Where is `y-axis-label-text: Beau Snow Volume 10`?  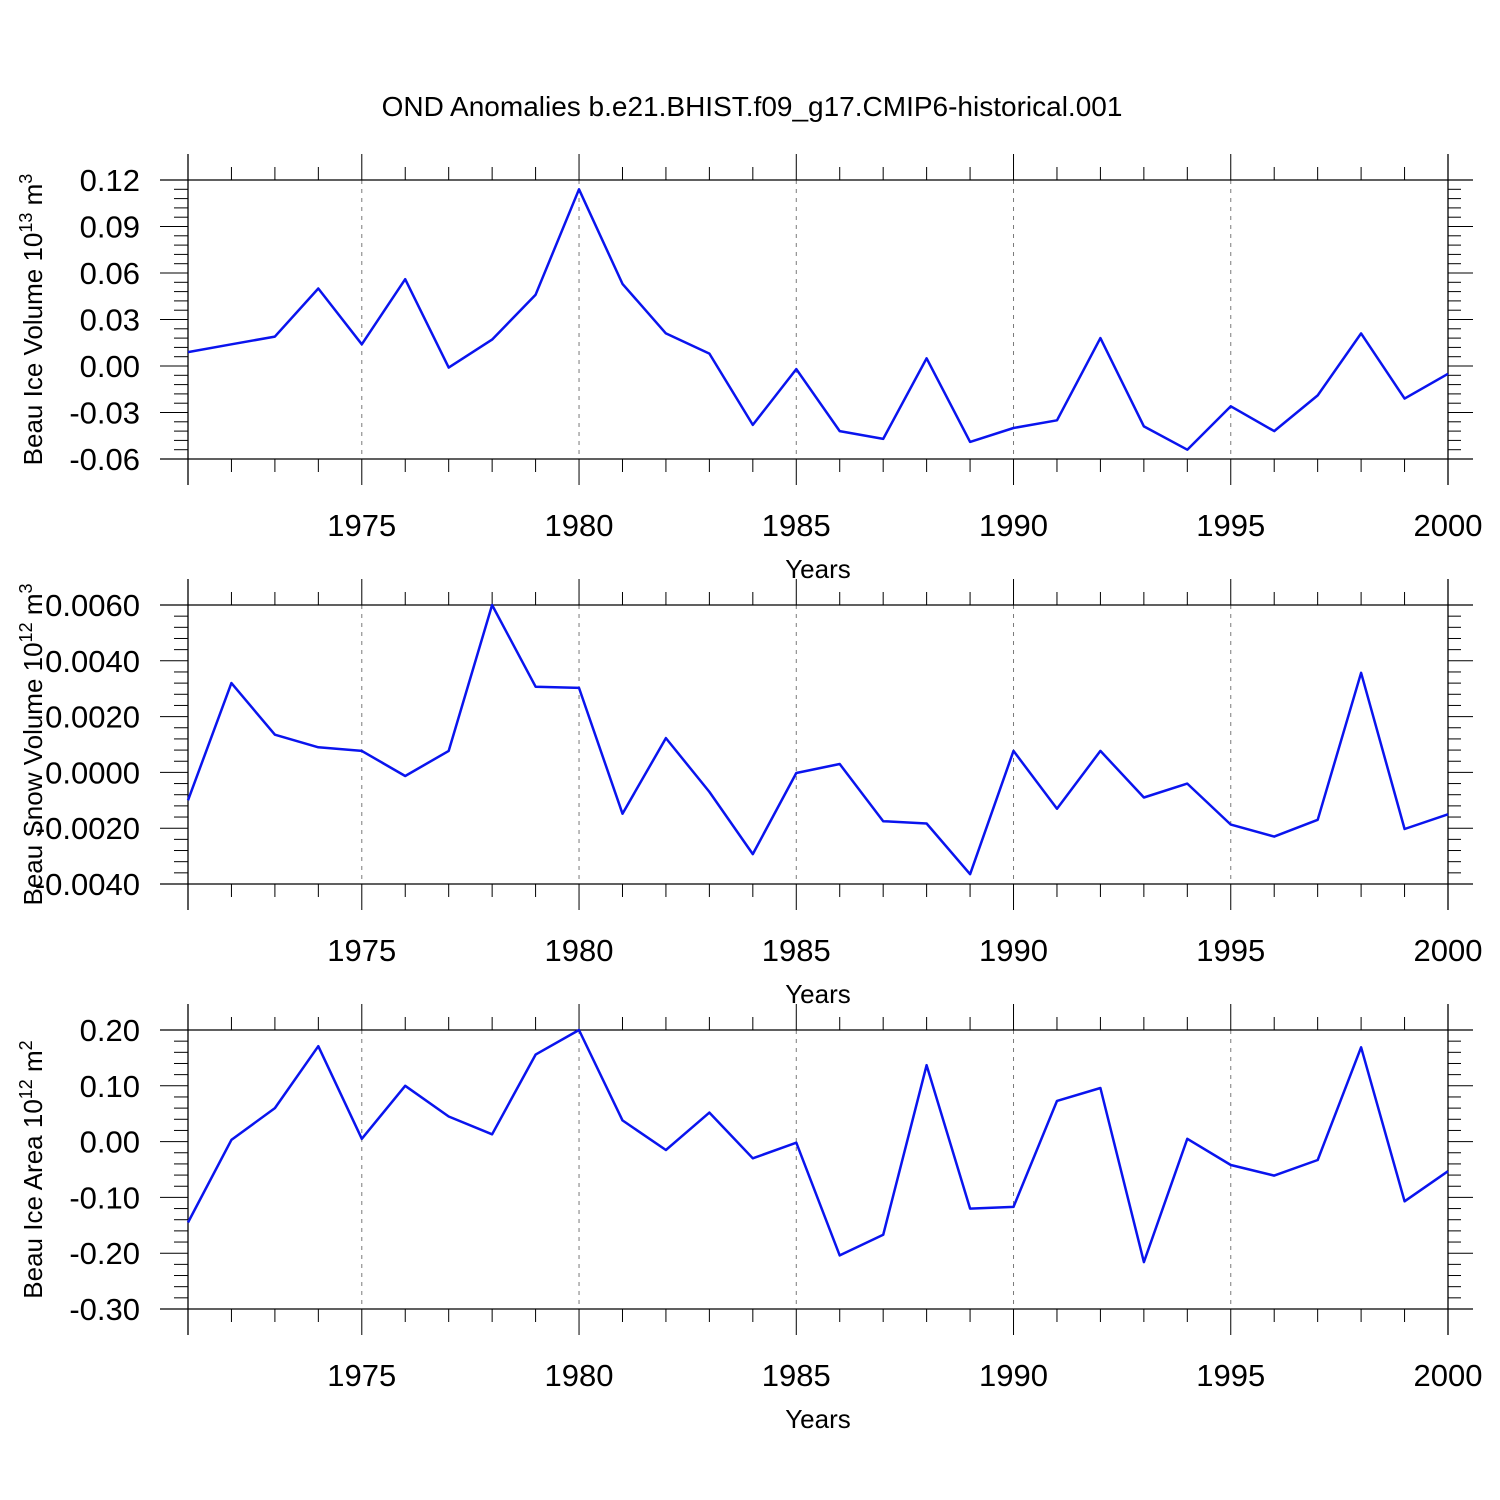 y-axis-label-text: Beau Snow Volume 10 is located at coordinates (33, 773).